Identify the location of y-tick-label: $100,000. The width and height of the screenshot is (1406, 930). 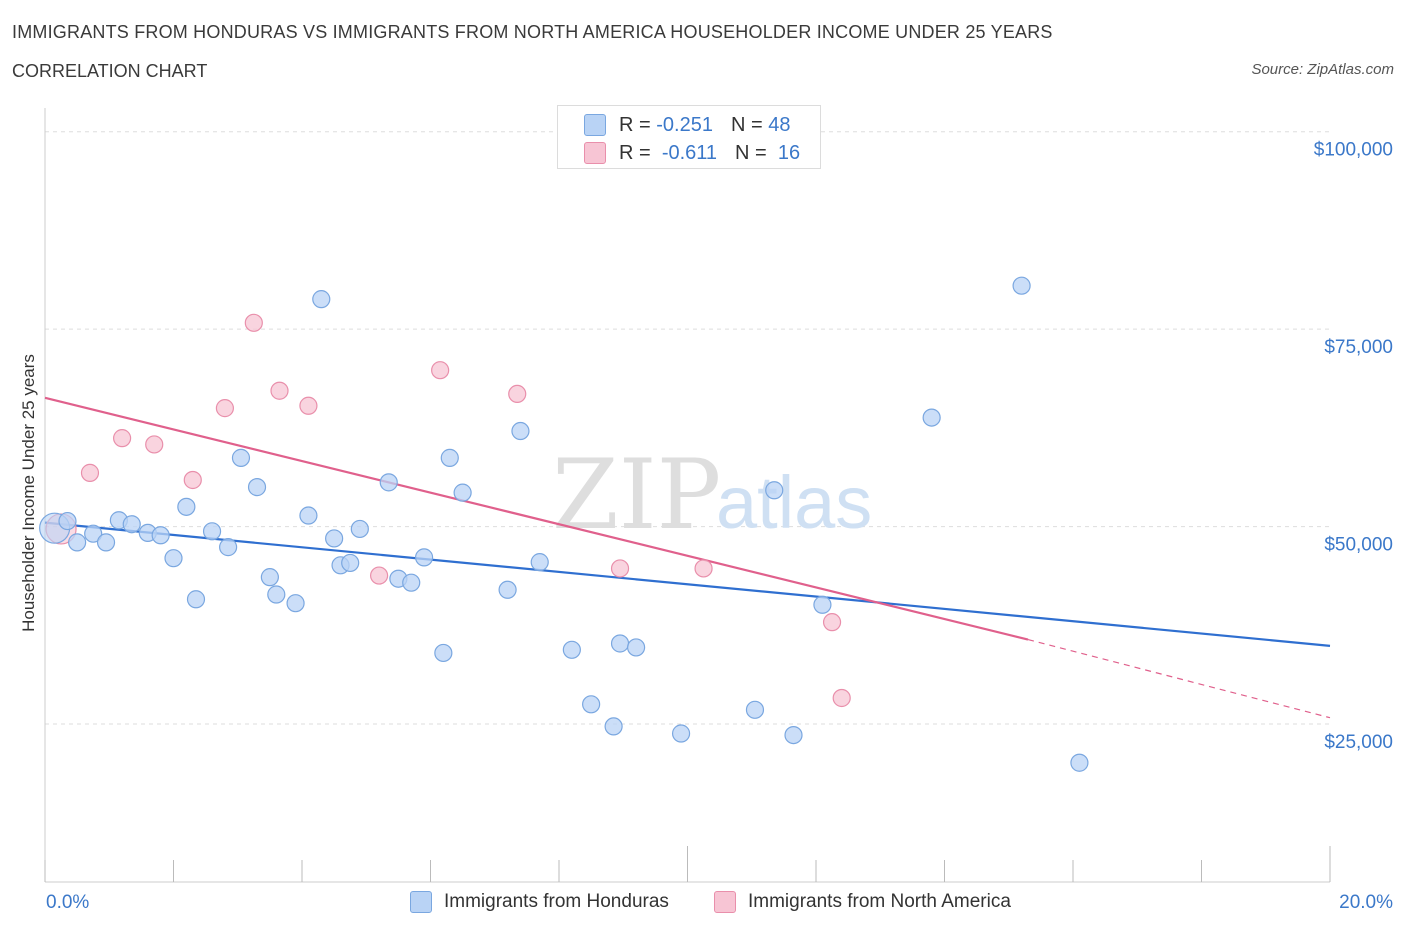
(1353, 150).